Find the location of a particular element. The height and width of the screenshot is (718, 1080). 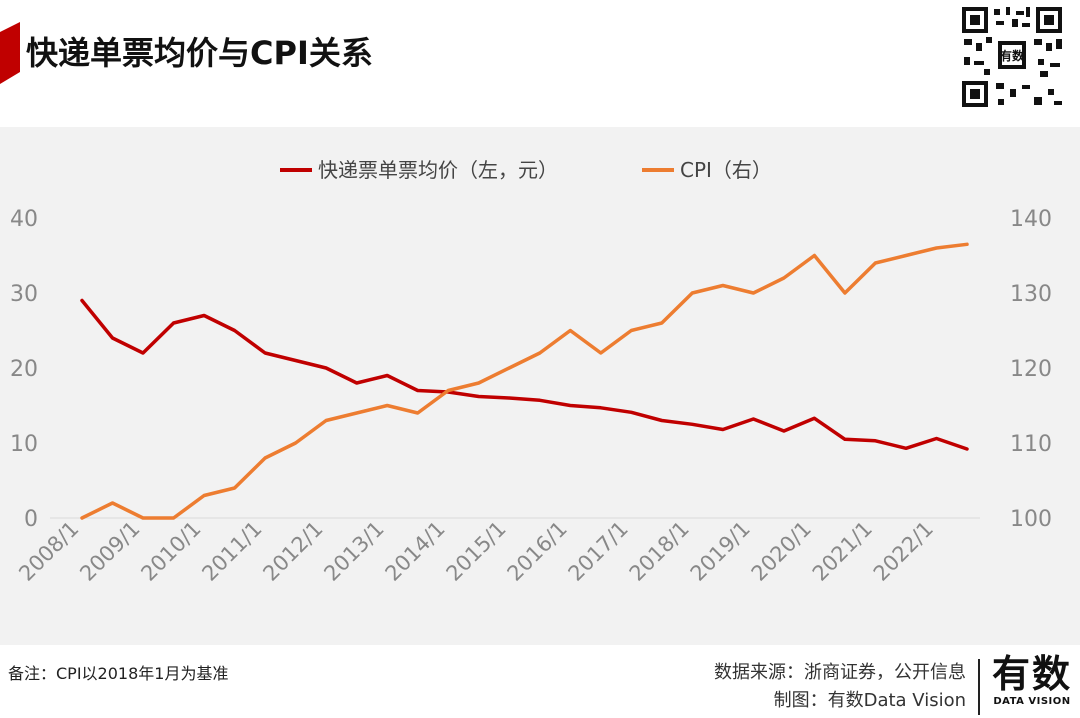

brand-logo: 有数 DATA VISION is located at coordinates (1032, 679).